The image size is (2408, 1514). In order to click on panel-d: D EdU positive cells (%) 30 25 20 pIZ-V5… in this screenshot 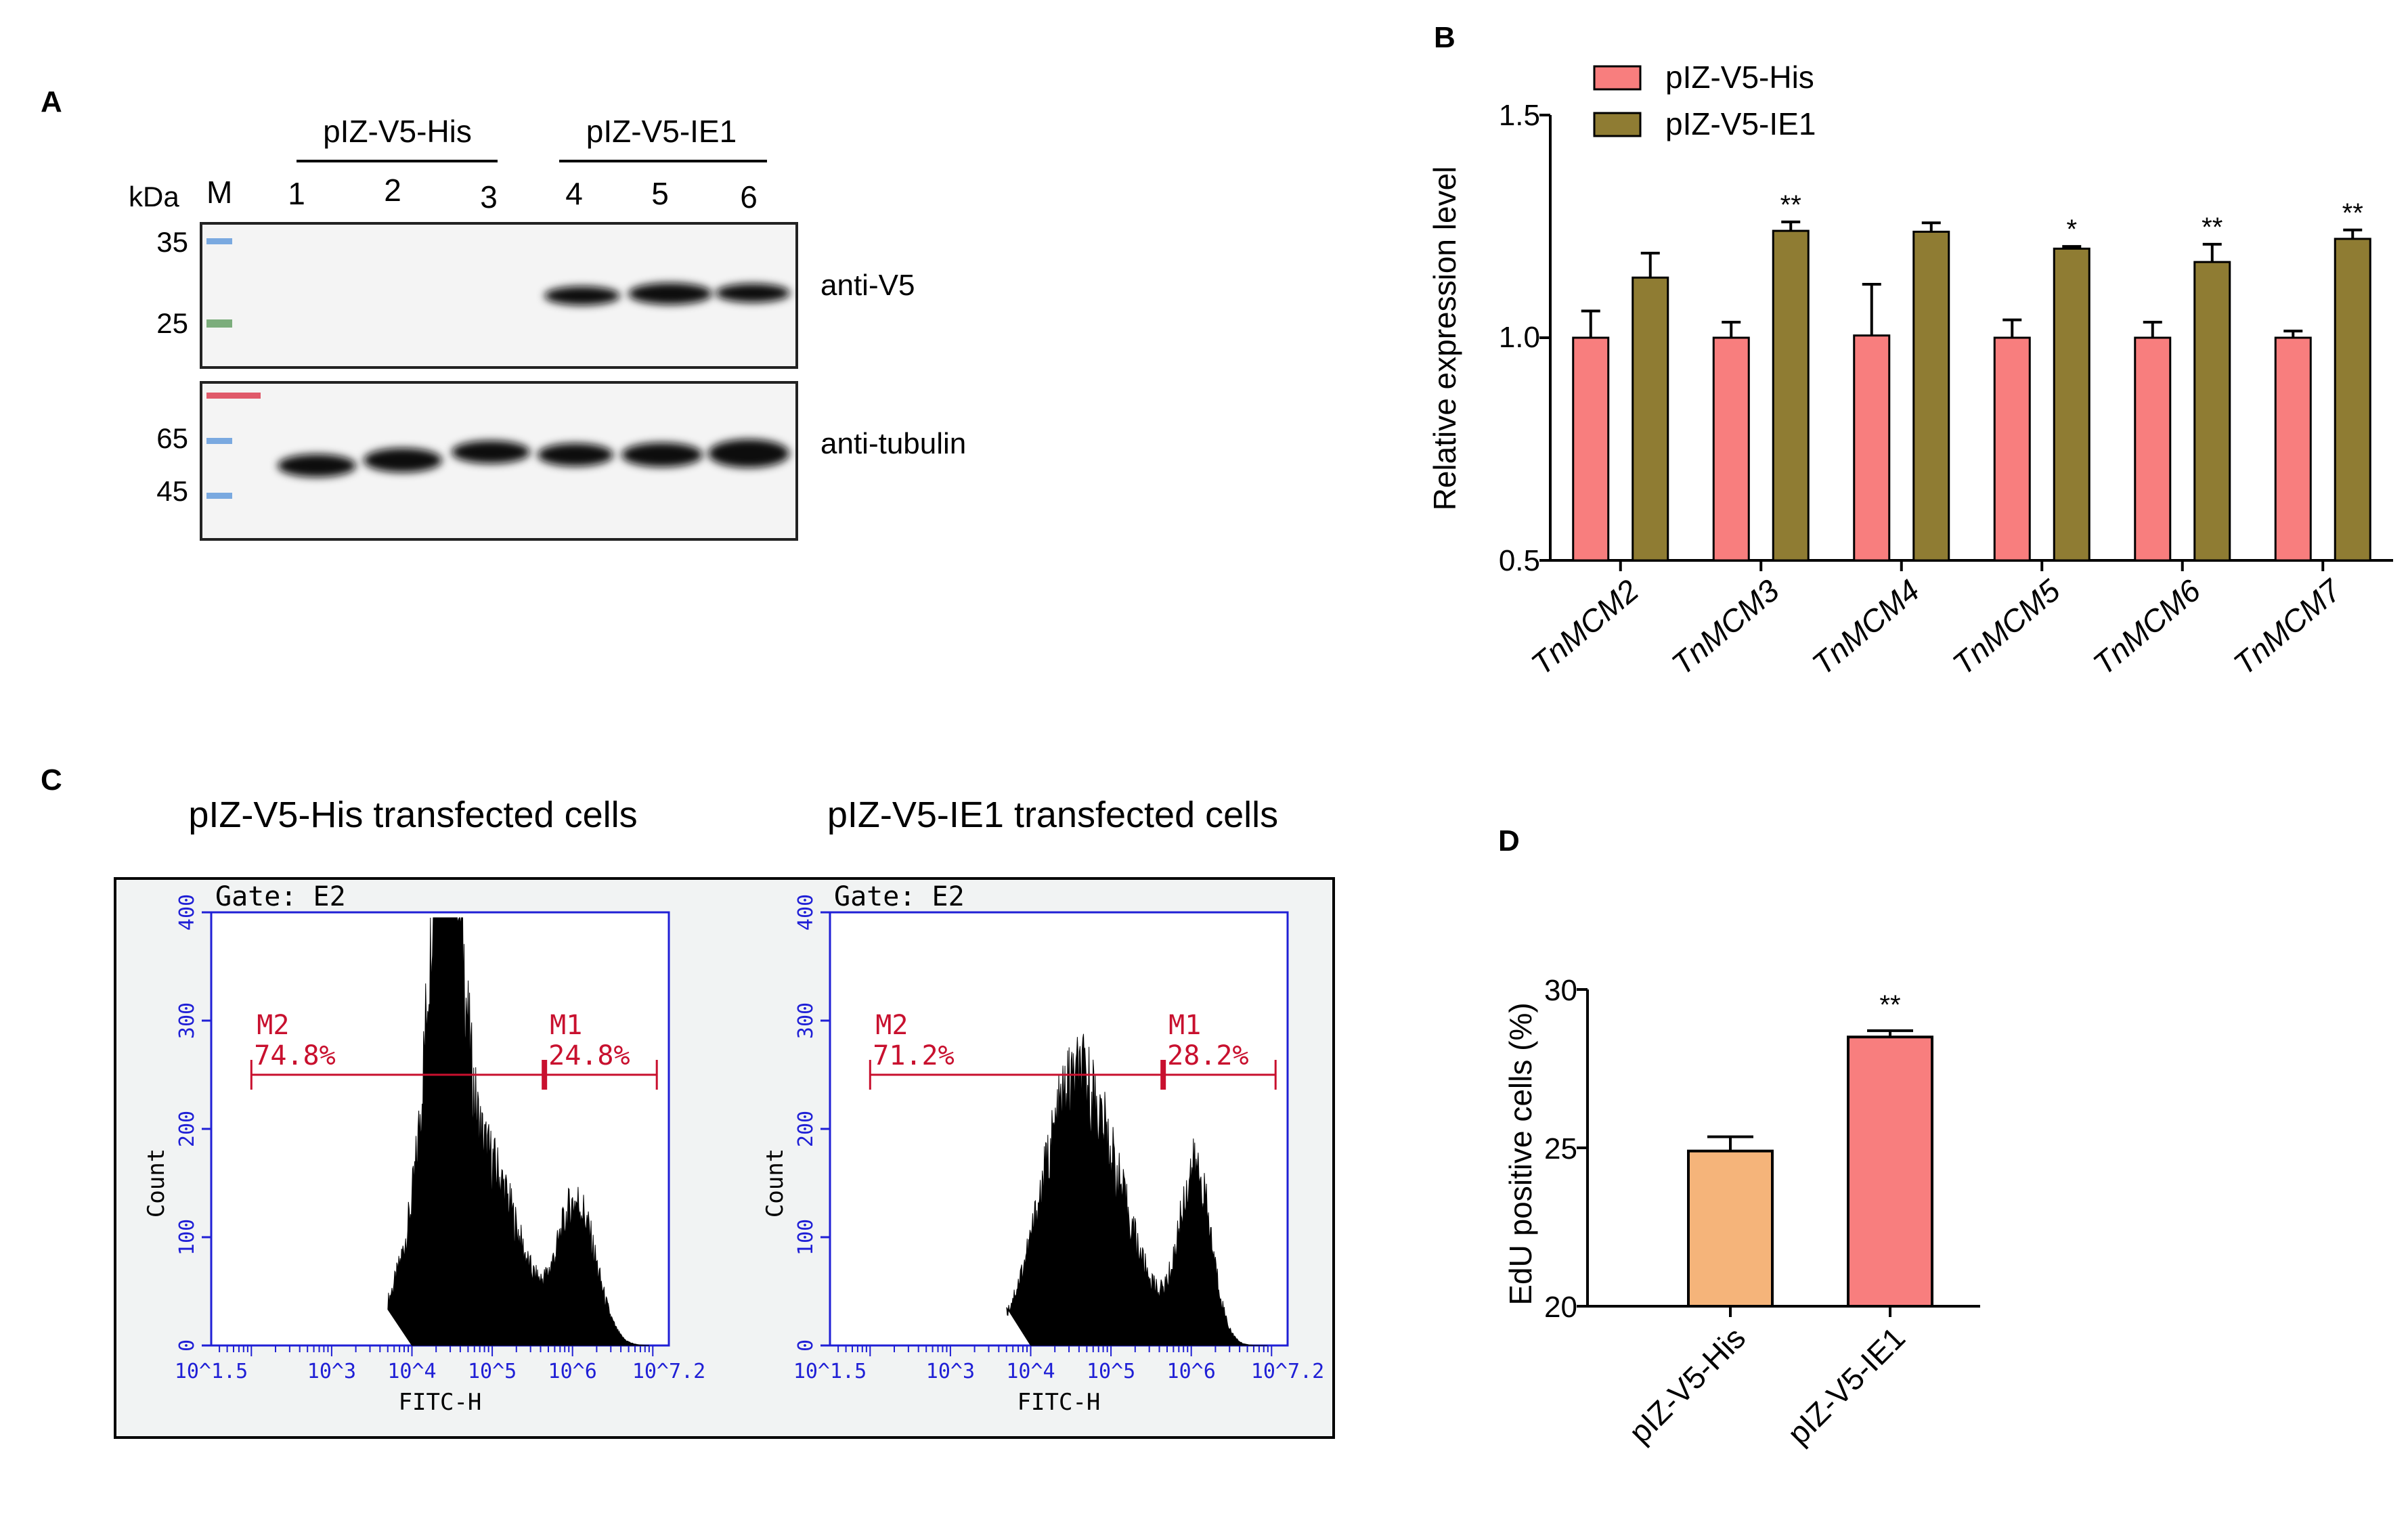, I will do `click(1739, 1137)`.